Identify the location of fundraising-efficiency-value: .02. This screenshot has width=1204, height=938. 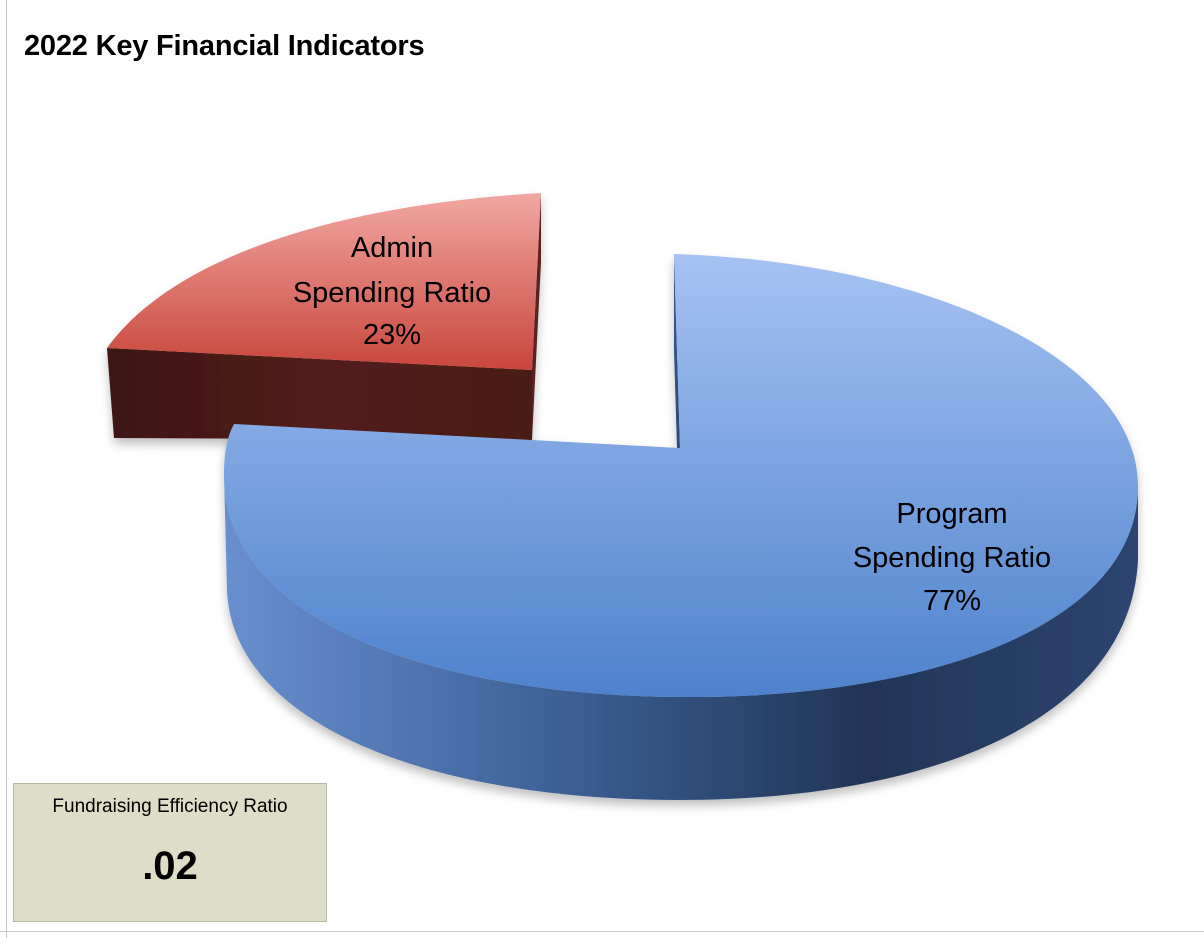
(170, 866).